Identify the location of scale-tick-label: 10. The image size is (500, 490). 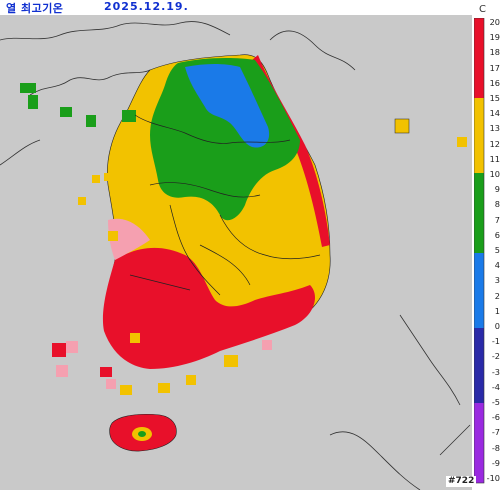
(494, 174).